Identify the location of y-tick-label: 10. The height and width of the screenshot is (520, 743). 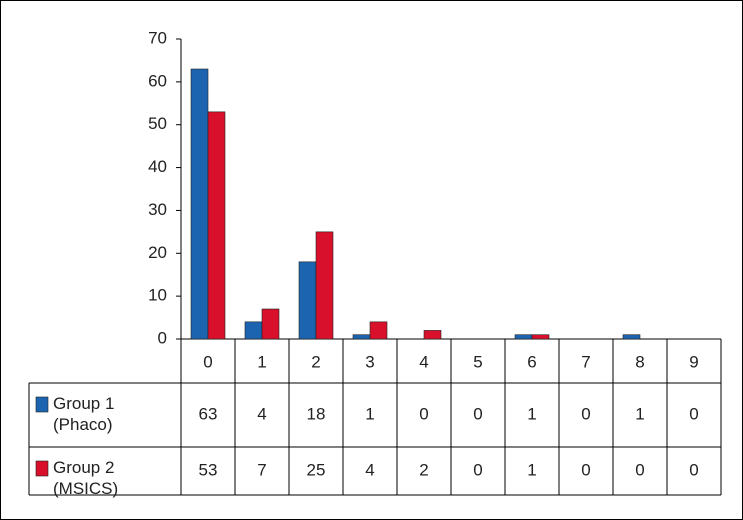
(157, 295).